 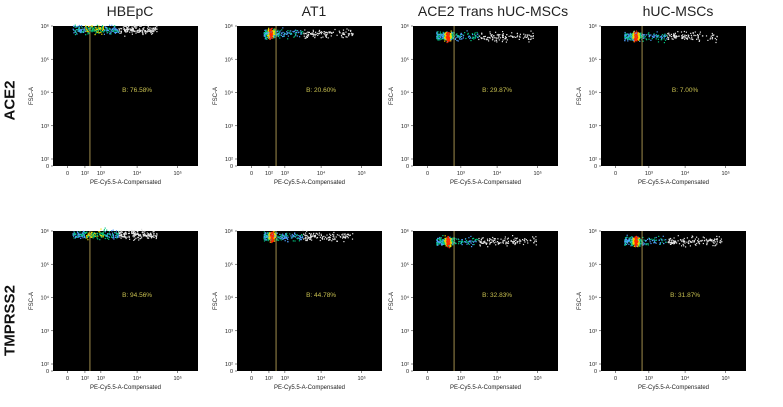 What do you see at coordinates (485, 96) in the screenshot?
I see `plot-background` at bounding box center [485, 96].